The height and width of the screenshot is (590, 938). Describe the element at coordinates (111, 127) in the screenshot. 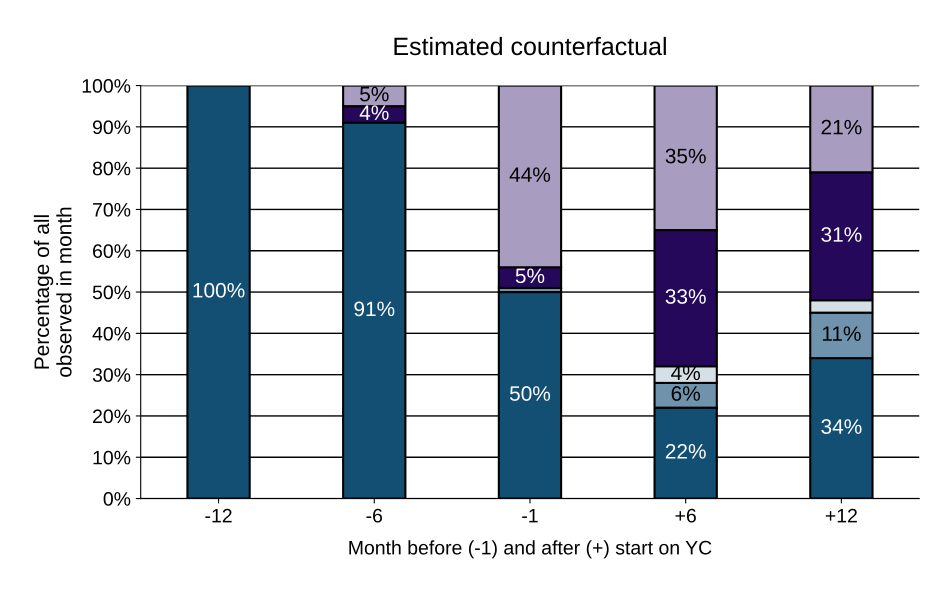

I see `y-tick-label: 90%` at that location.